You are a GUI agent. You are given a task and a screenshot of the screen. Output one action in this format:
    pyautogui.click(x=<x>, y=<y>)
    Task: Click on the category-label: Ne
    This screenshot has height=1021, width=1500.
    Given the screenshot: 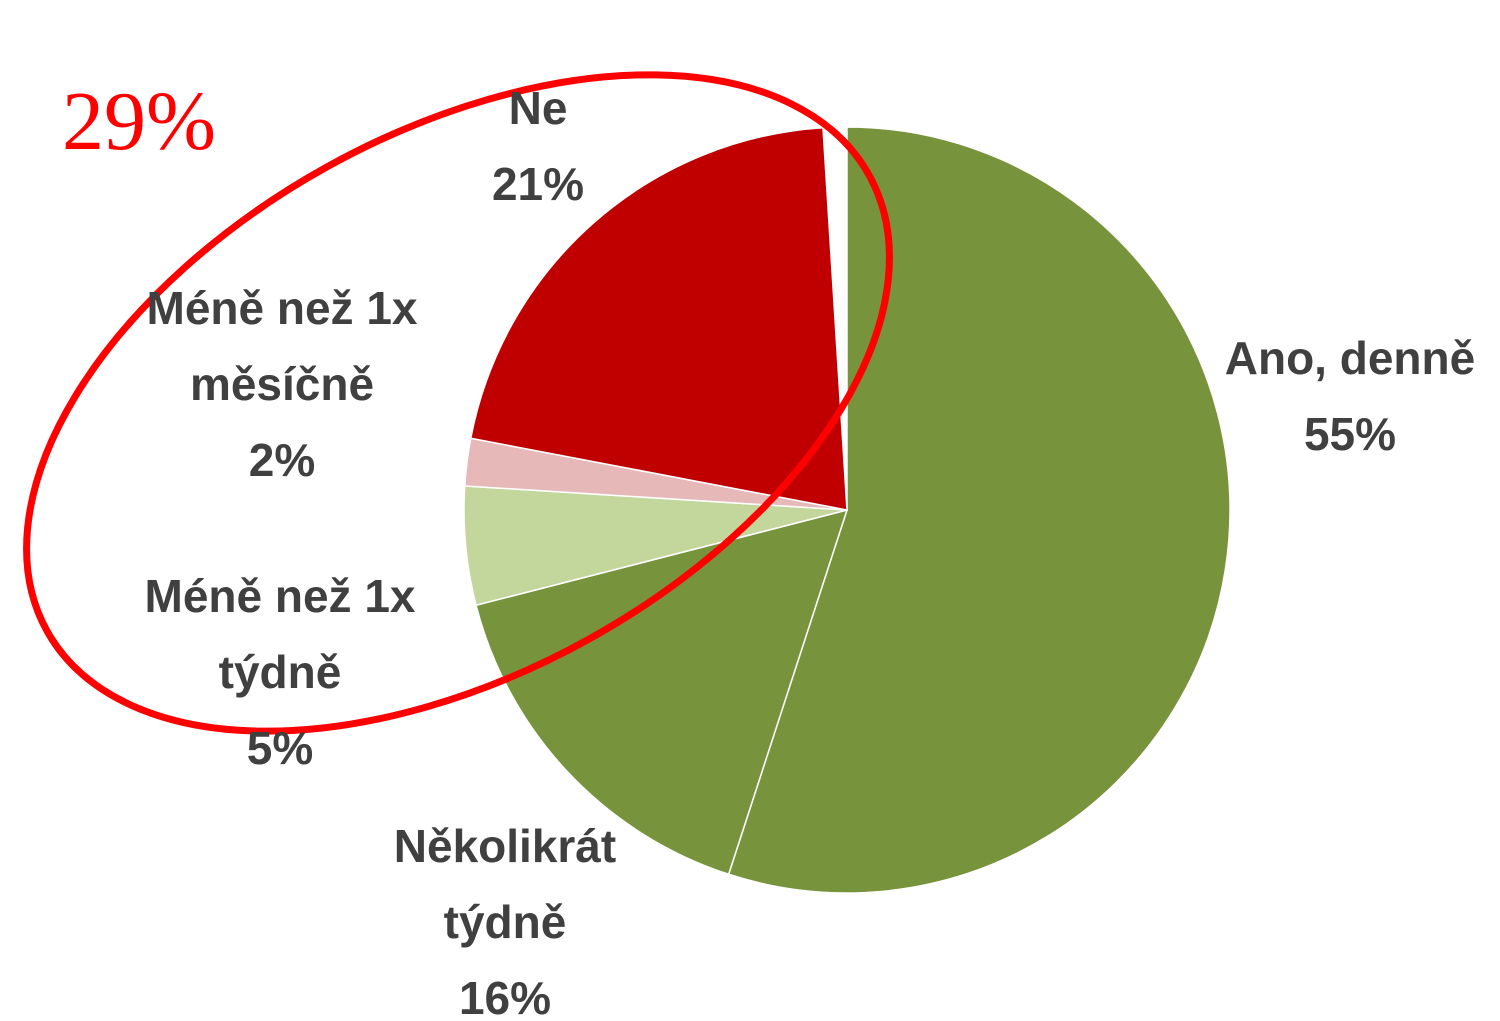 What is the action you would take?
    pyautogui.click(x=538, y=108)
    